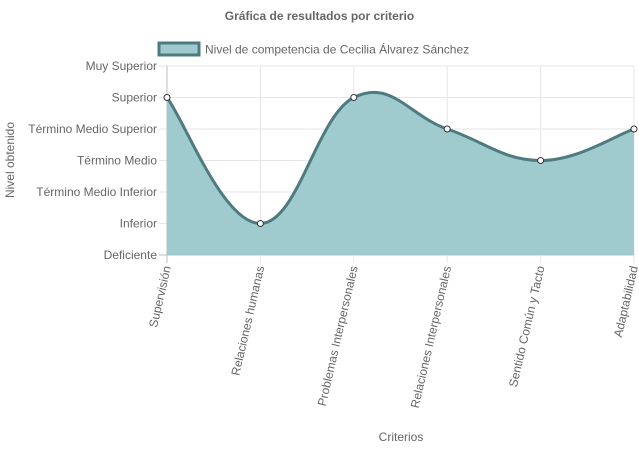 The height and width of the screenshot is (449, 639). Describe the element at coordinates (179, 49) in the screenshot. I see `legend-swatch` at that location.